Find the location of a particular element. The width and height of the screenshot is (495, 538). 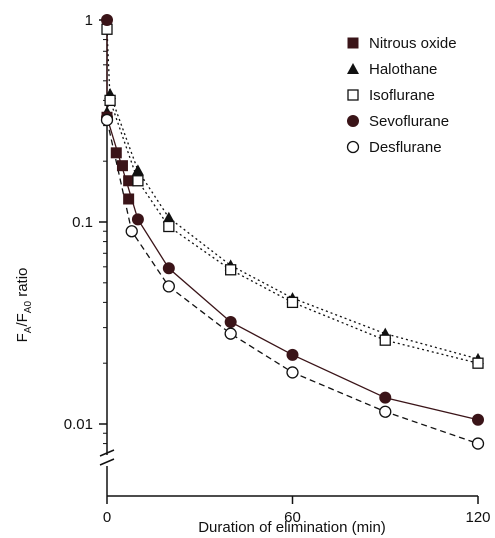

axis-break-marks is located at coordinates (107, 457).